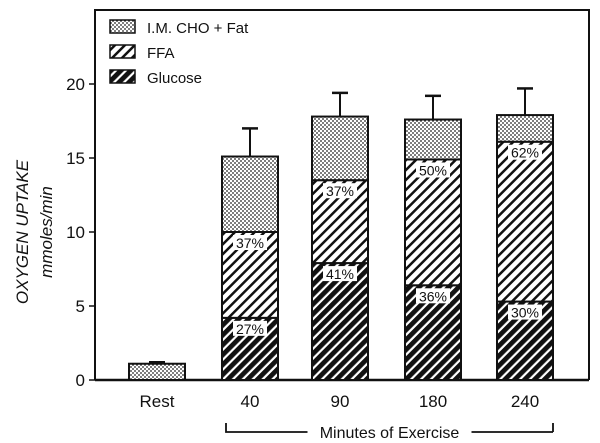  What do you see at coordinates (75, 158) in the screenshot?
I see `y-tick-label: 15` at bounding box center [75, 158].